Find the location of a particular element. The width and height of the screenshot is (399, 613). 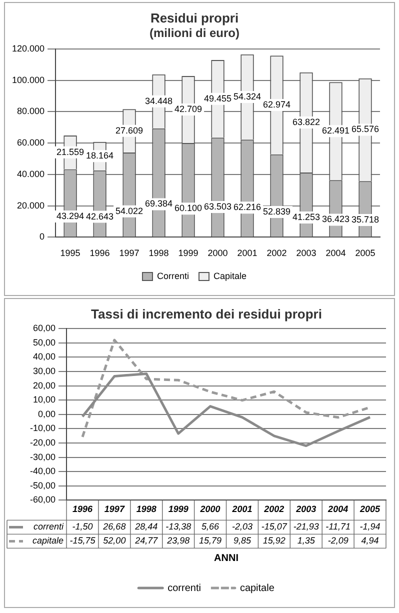

x-axis-title: ANNI is located at coordinates (226, 558).